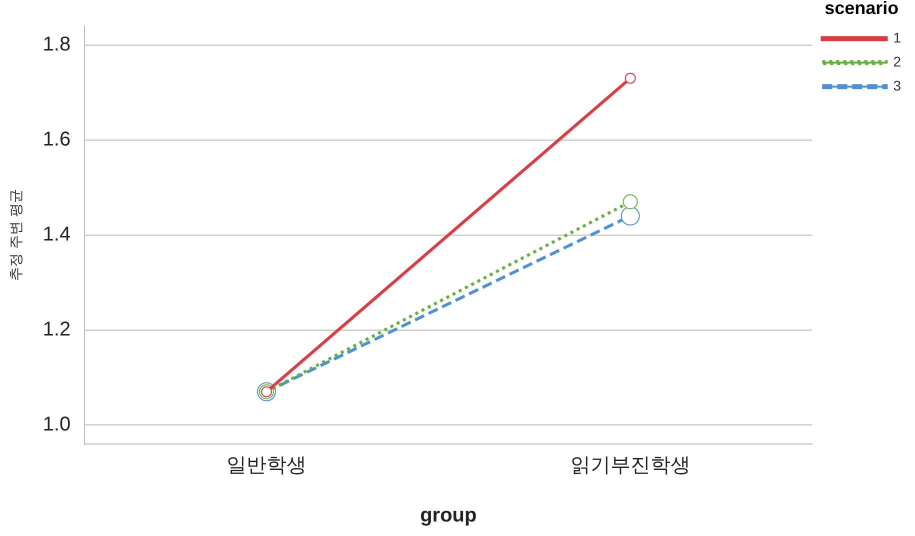 The image size is (915, 536). What do you see at coordinates (56, 139) in the screenshot?
I see `y-tick-label: 1.6` at bounding box center [56, 139].